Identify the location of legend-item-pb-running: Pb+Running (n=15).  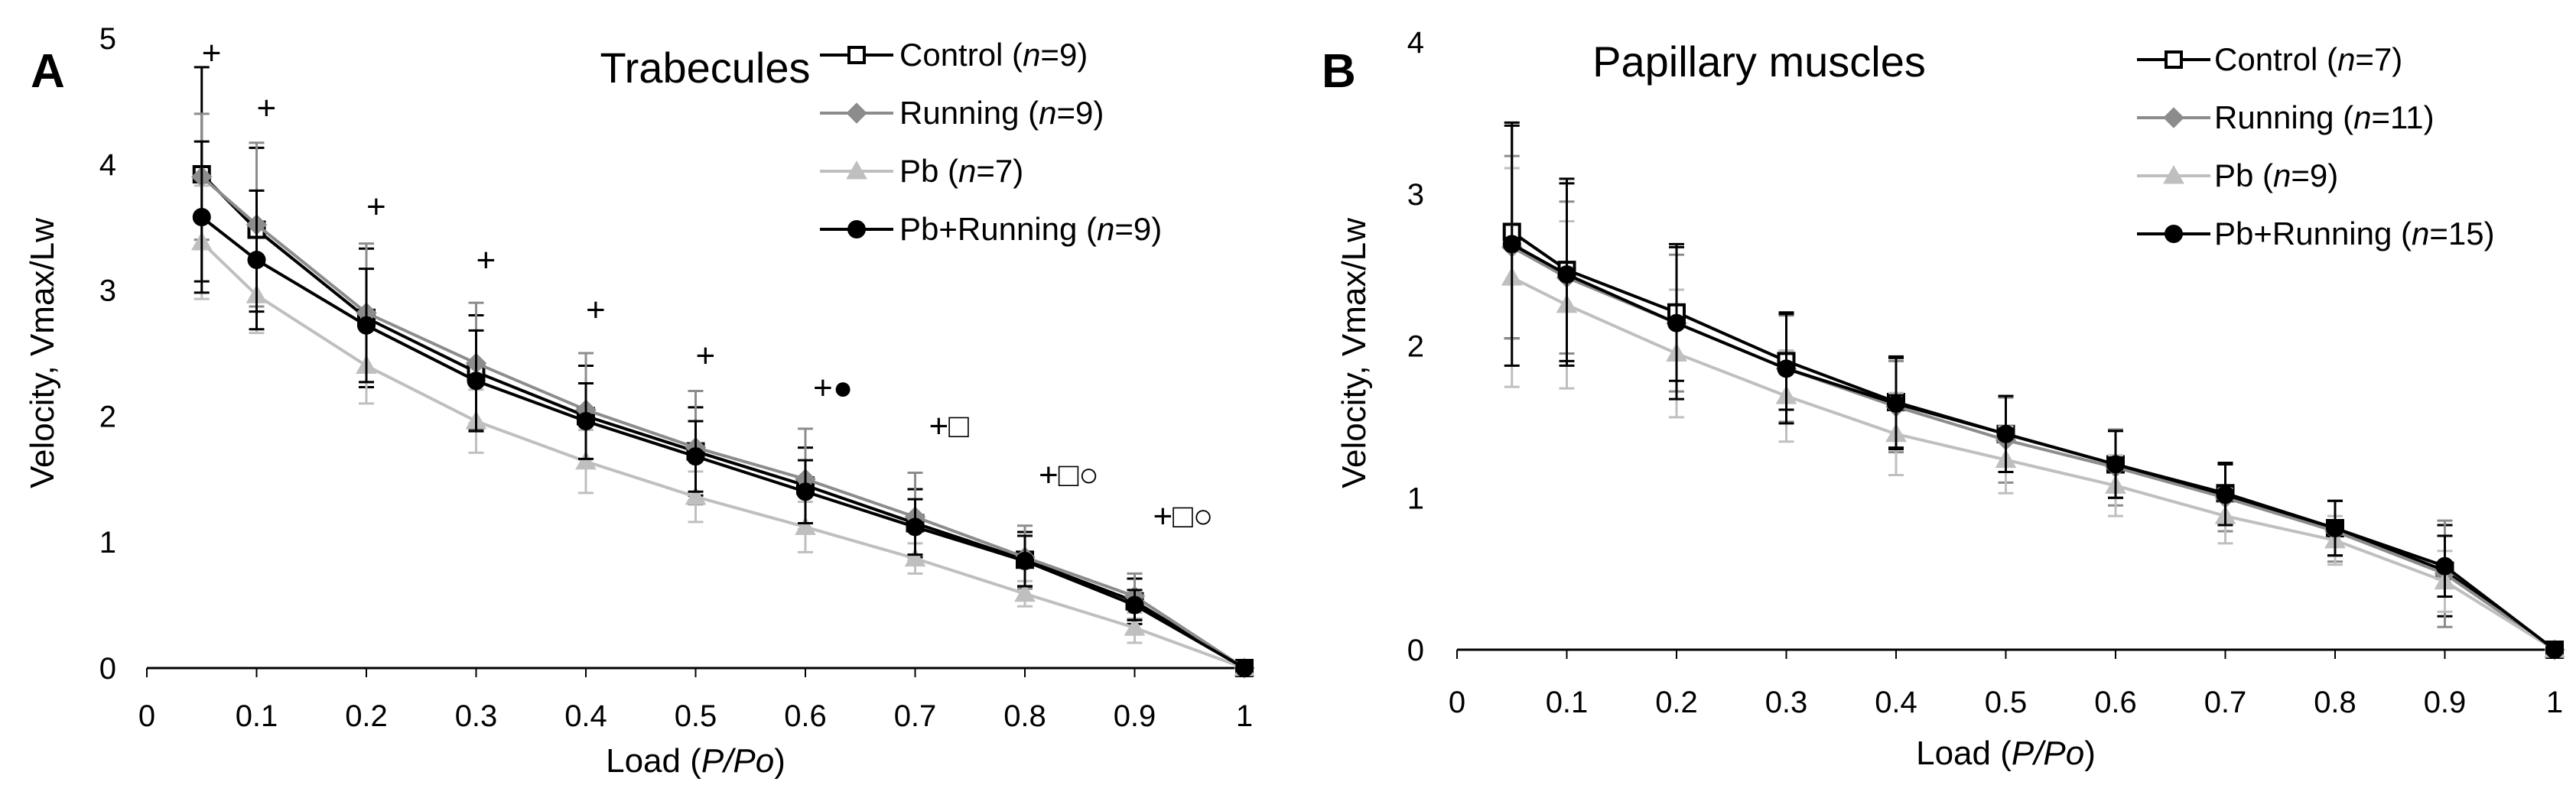
(2316, 233).